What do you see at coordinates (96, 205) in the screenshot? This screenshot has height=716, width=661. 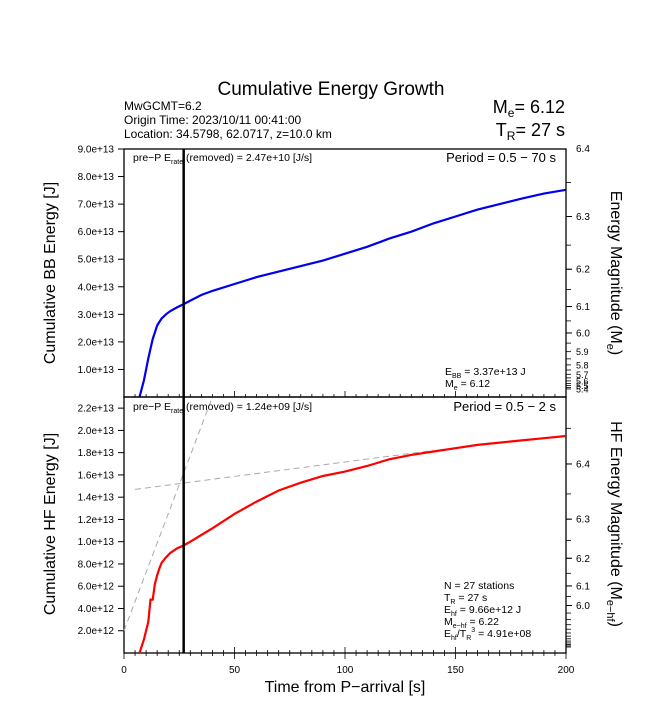 I see `y-tick-label: 7.0e+13` at bounding box center [96, 205].